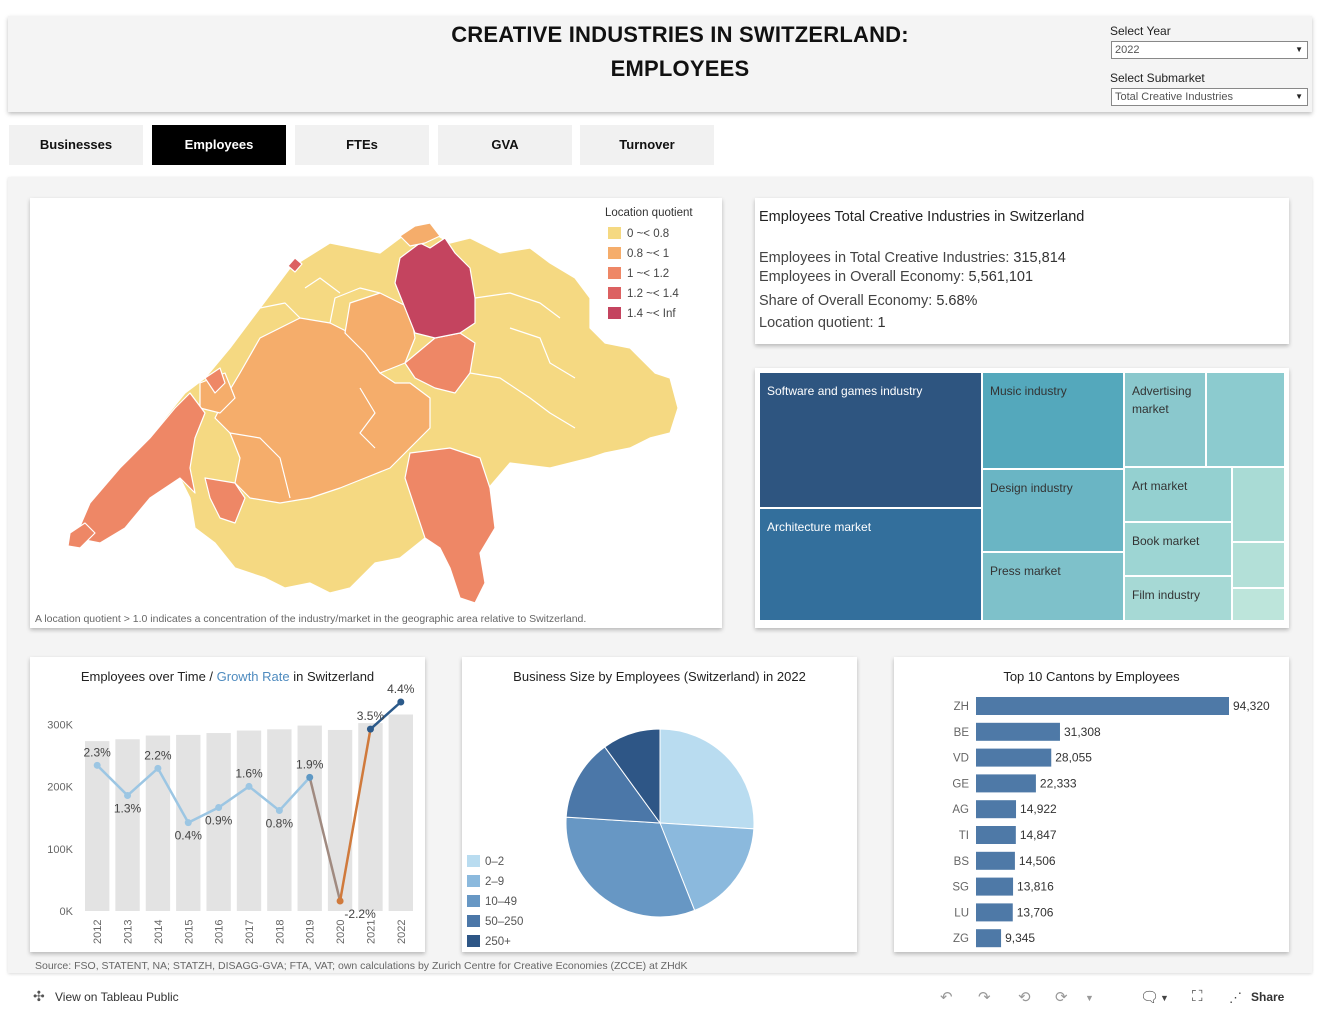 The image size is (1319, 1011). Describe the element at coordinates (1178, 549) in the screenshot. I see `treemap-cell-book: Book market` at that location.